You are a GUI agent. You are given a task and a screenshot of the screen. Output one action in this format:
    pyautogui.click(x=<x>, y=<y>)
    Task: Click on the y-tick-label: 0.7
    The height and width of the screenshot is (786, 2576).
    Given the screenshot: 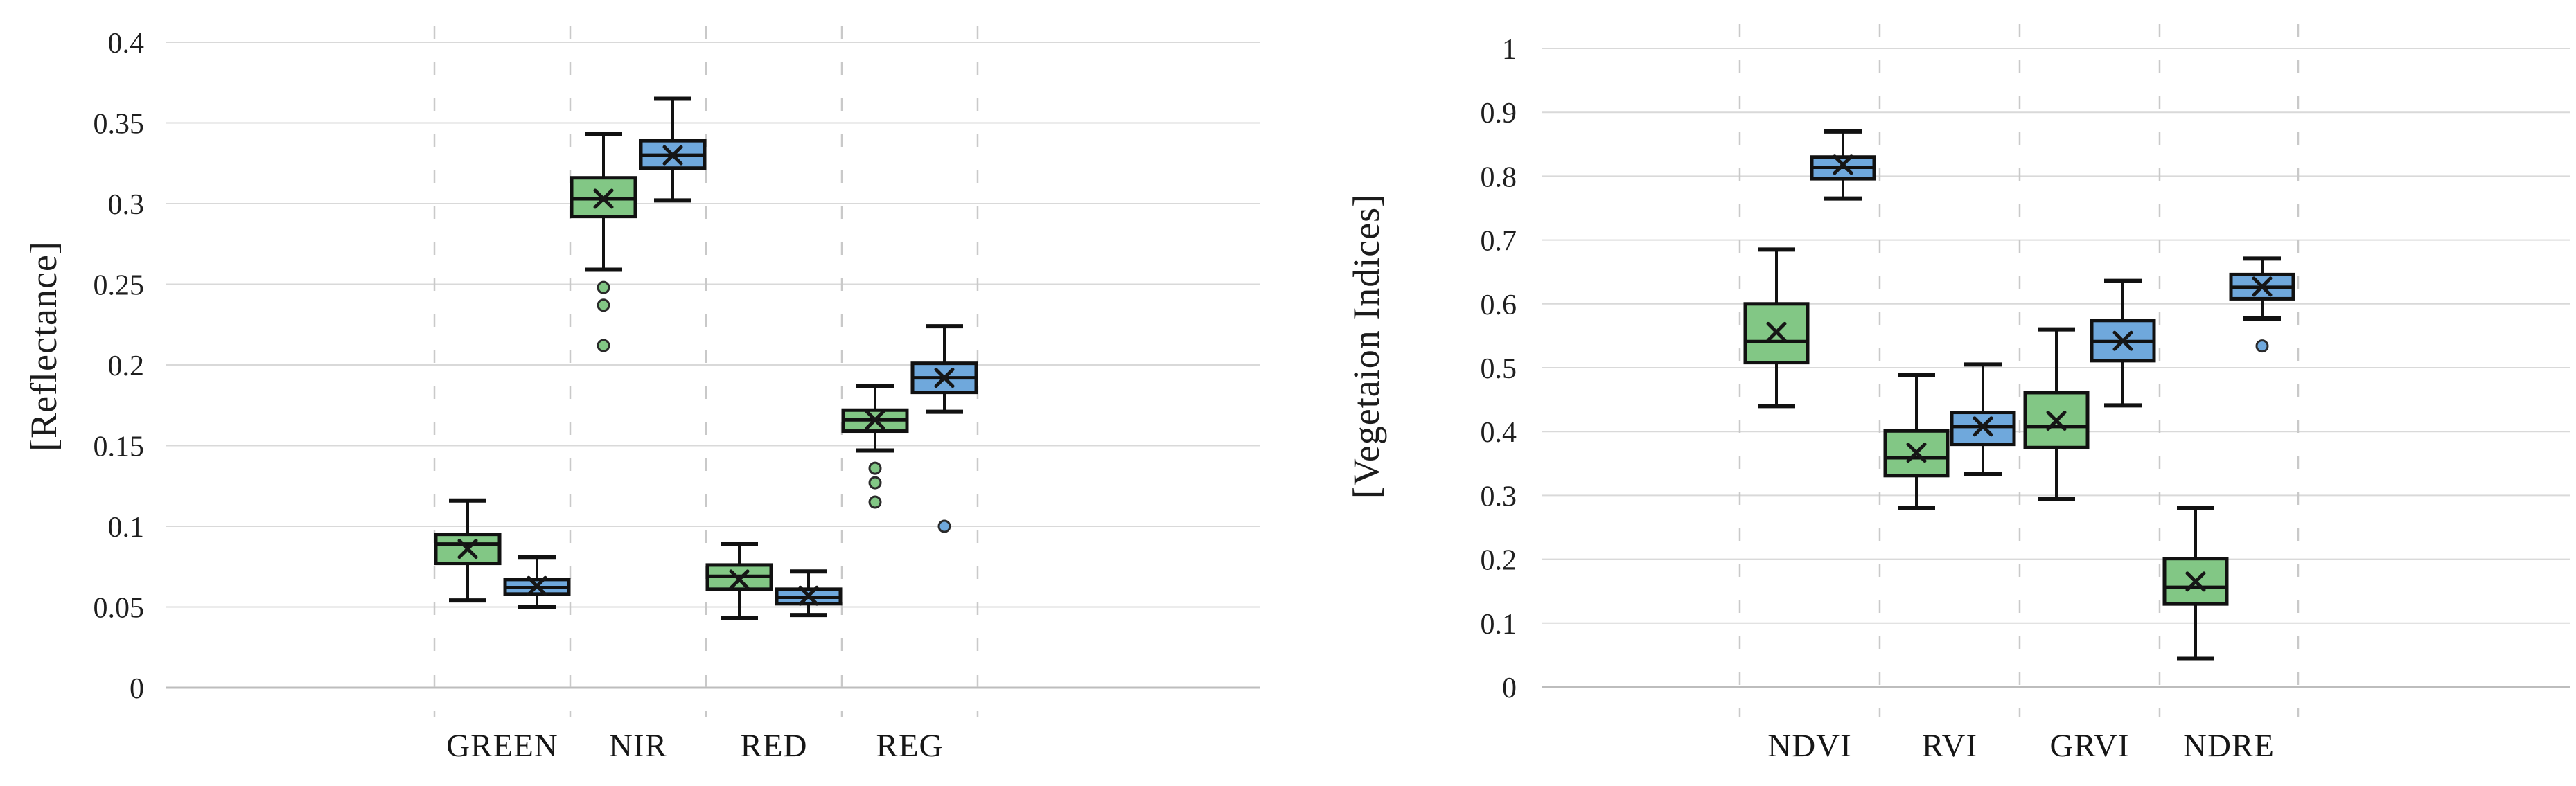 What is the action you would take?
    pyautogui.click(x=1499, y=242)
    